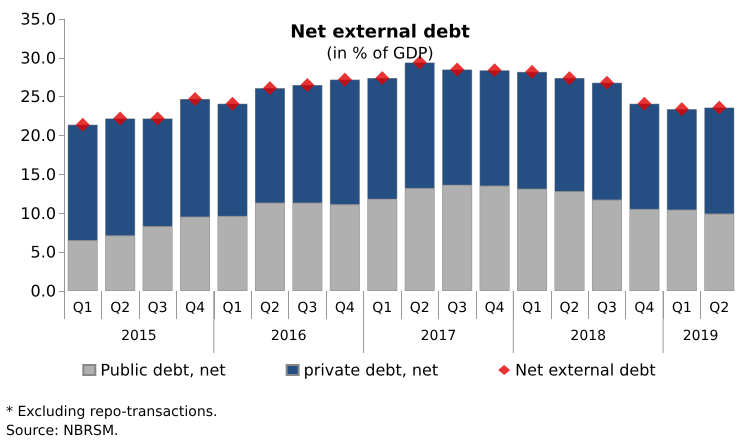 The width and height of the screenshot is (738, 445). What do you see at coordinates (380, 32) in the screenshot?
I see `chart-title: Net external debt` at bounding box center [380, 32].